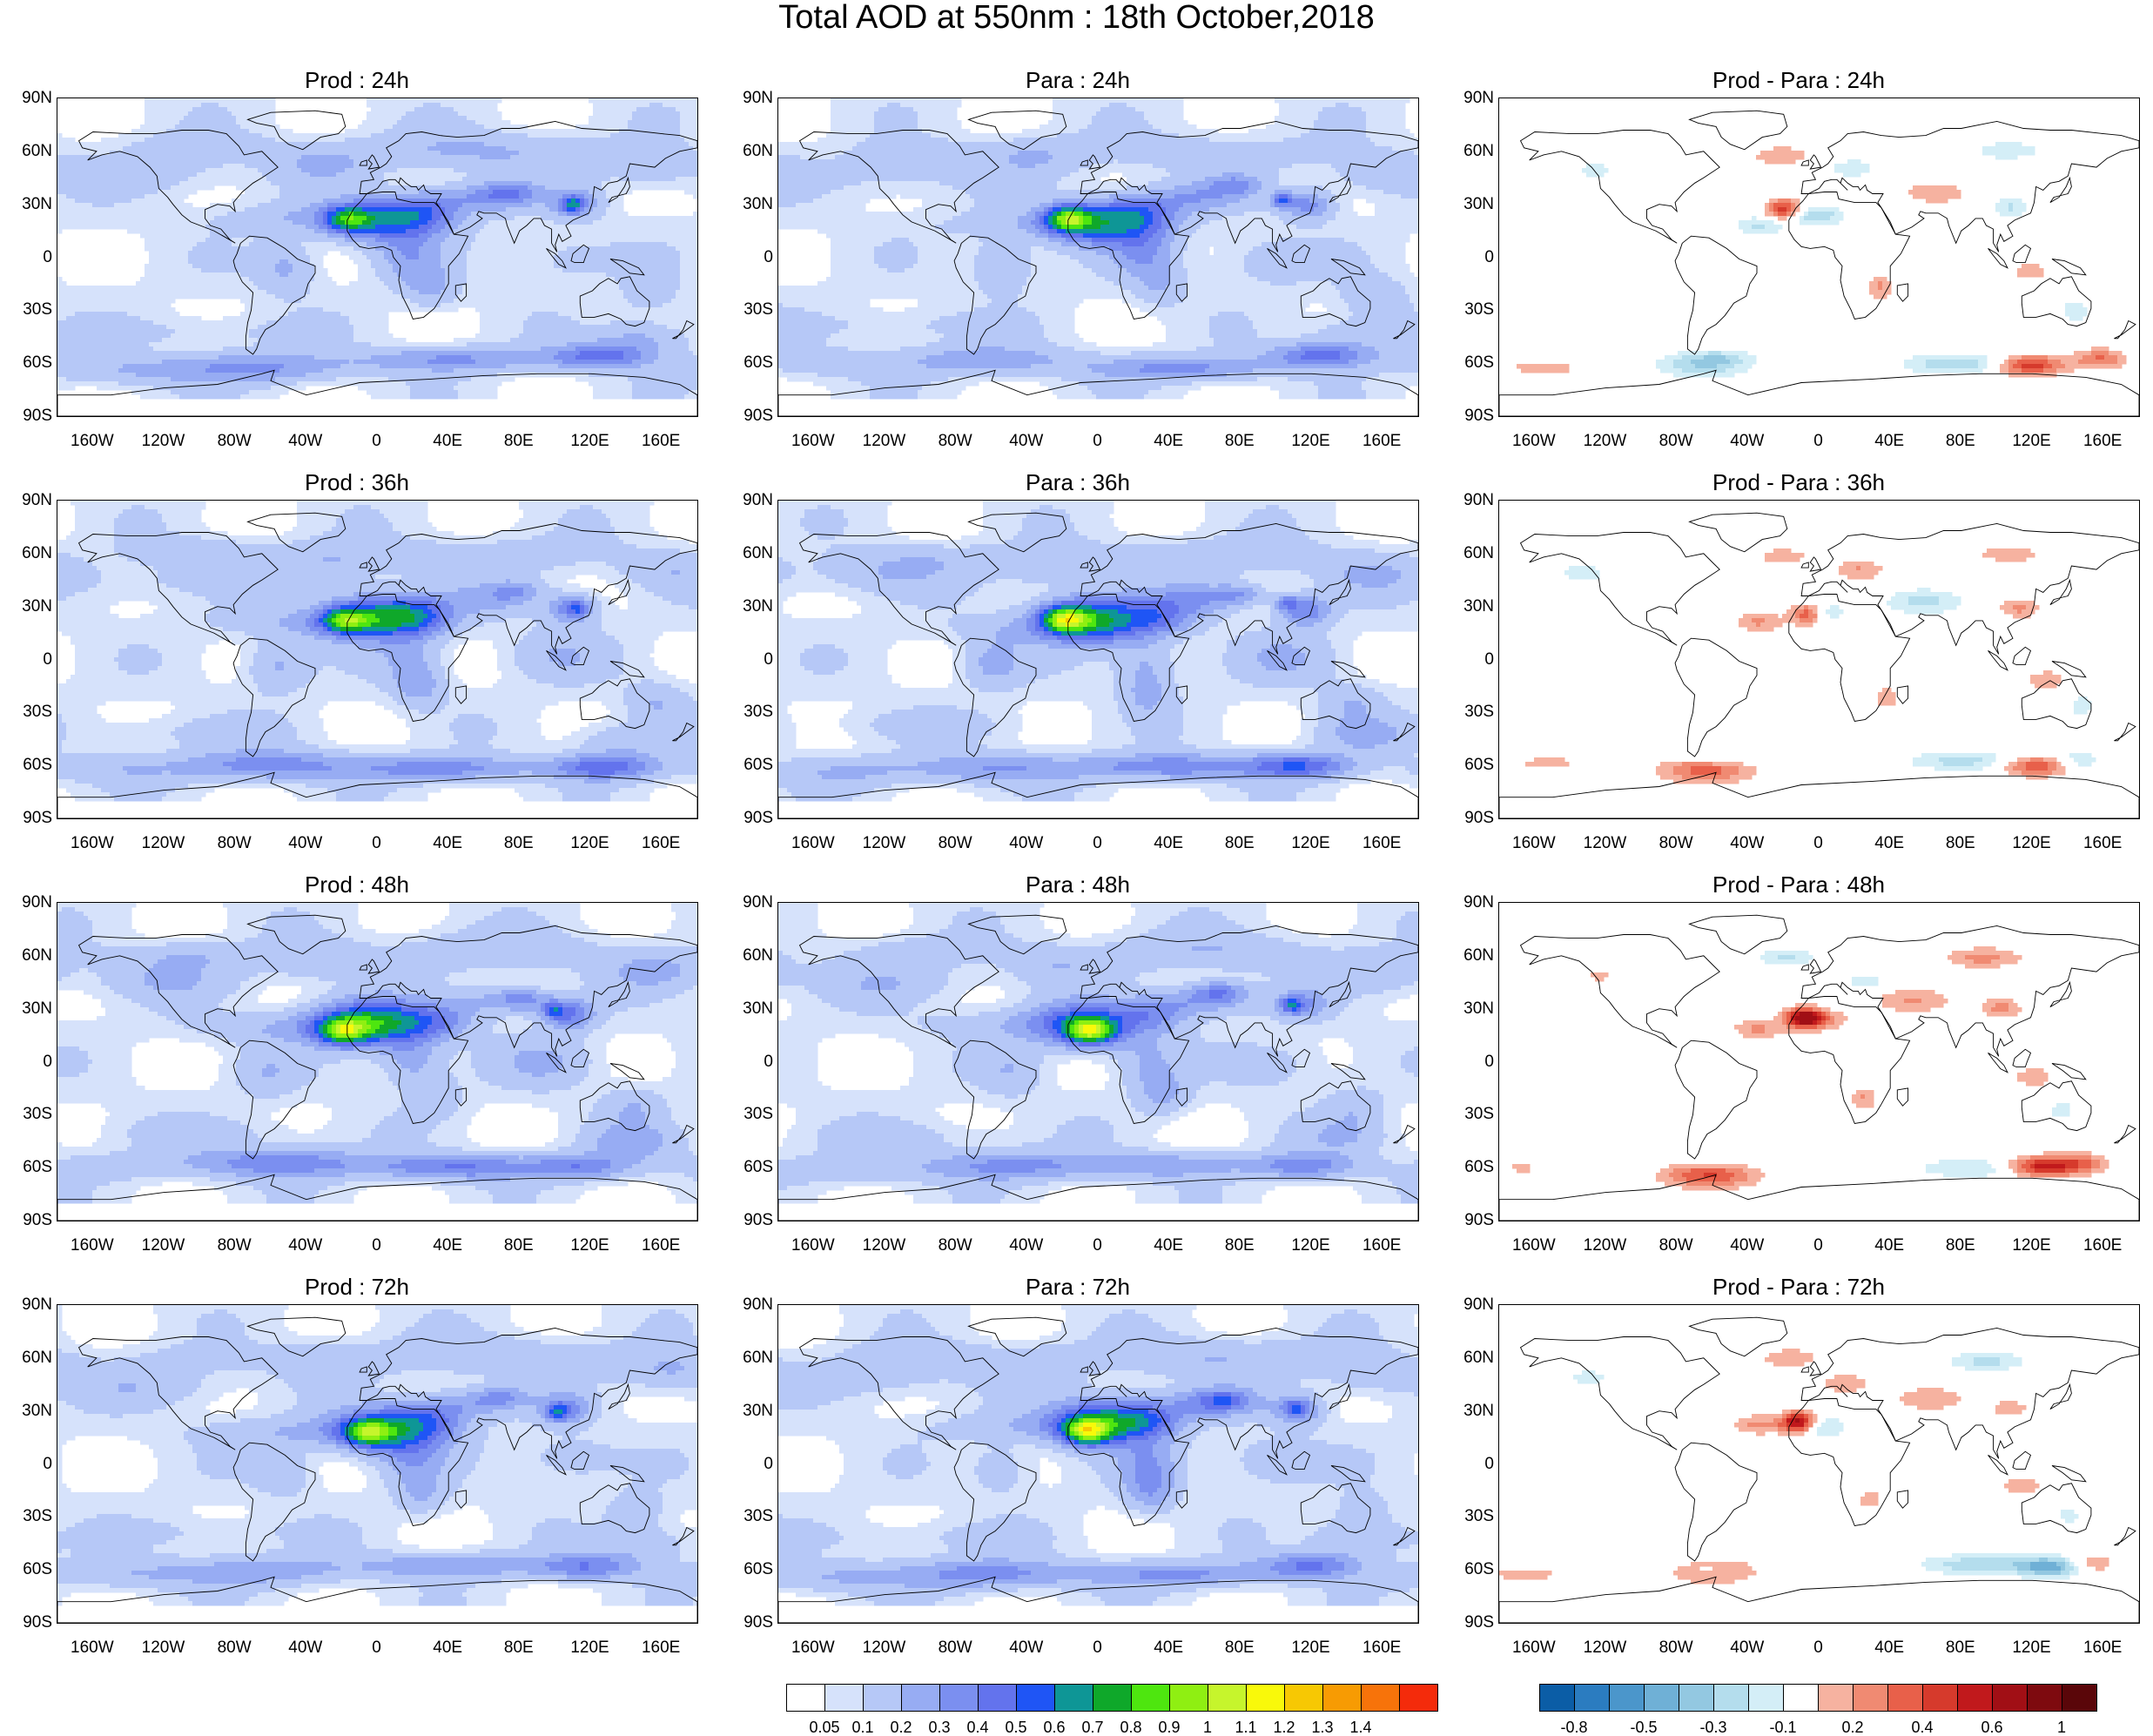 This screenshot has width=2153, height=1736. Describe the element at coordinates (1713, 1727) in the screenshot. I see `colorbar-label: -0.3` at that location.